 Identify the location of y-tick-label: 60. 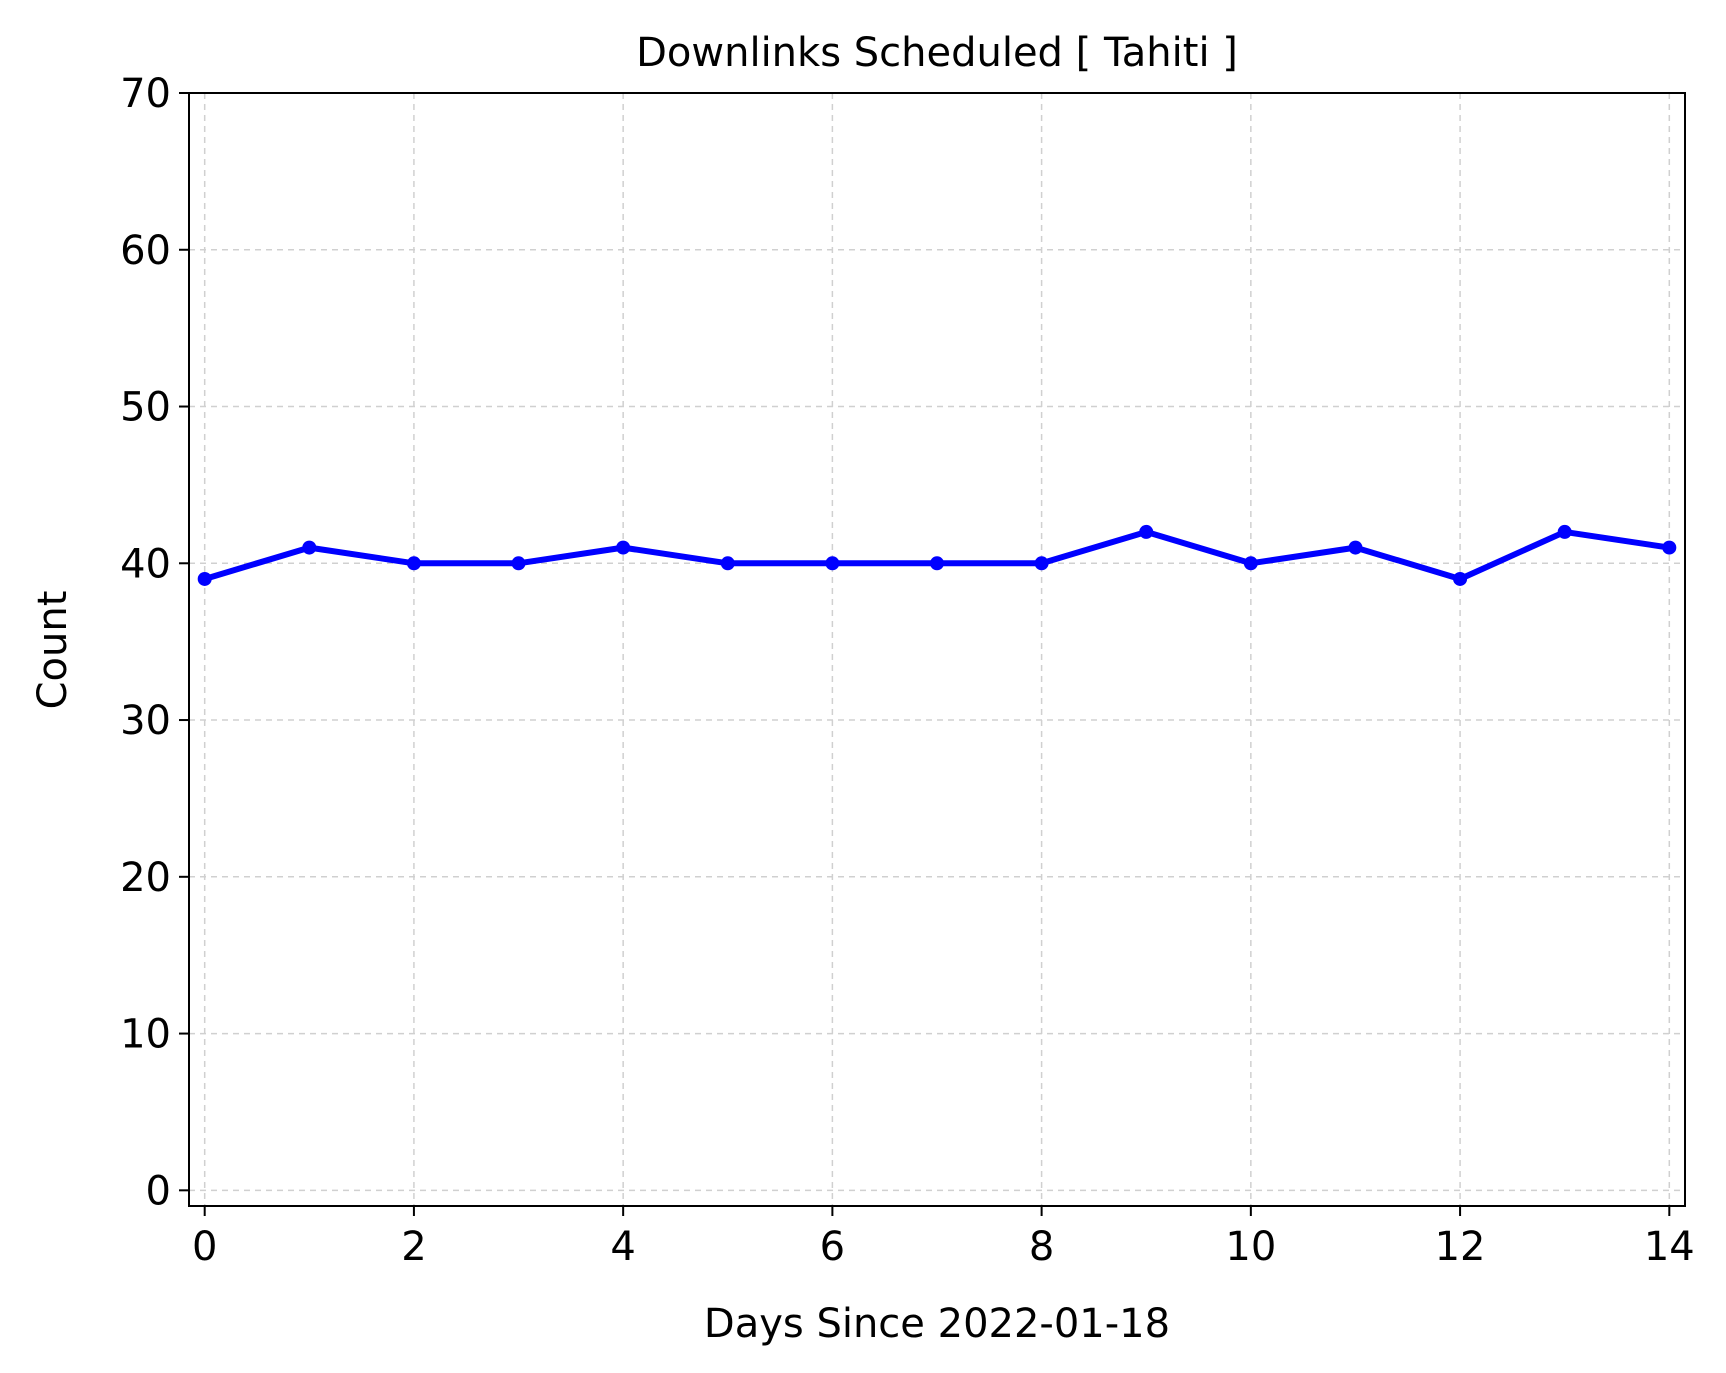
(145, 251).